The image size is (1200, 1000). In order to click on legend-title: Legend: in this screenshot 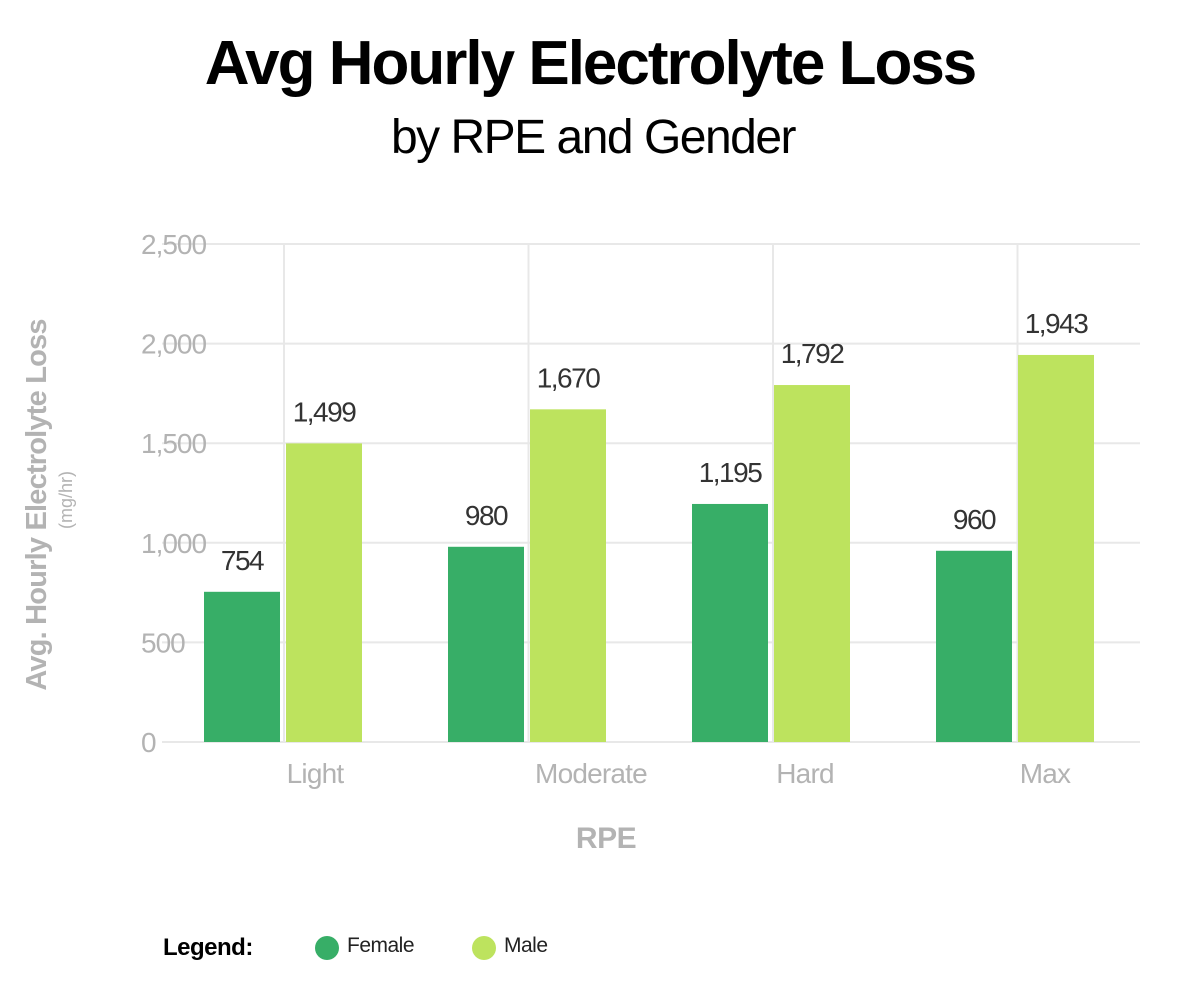, I will do `click(208, 947)`.